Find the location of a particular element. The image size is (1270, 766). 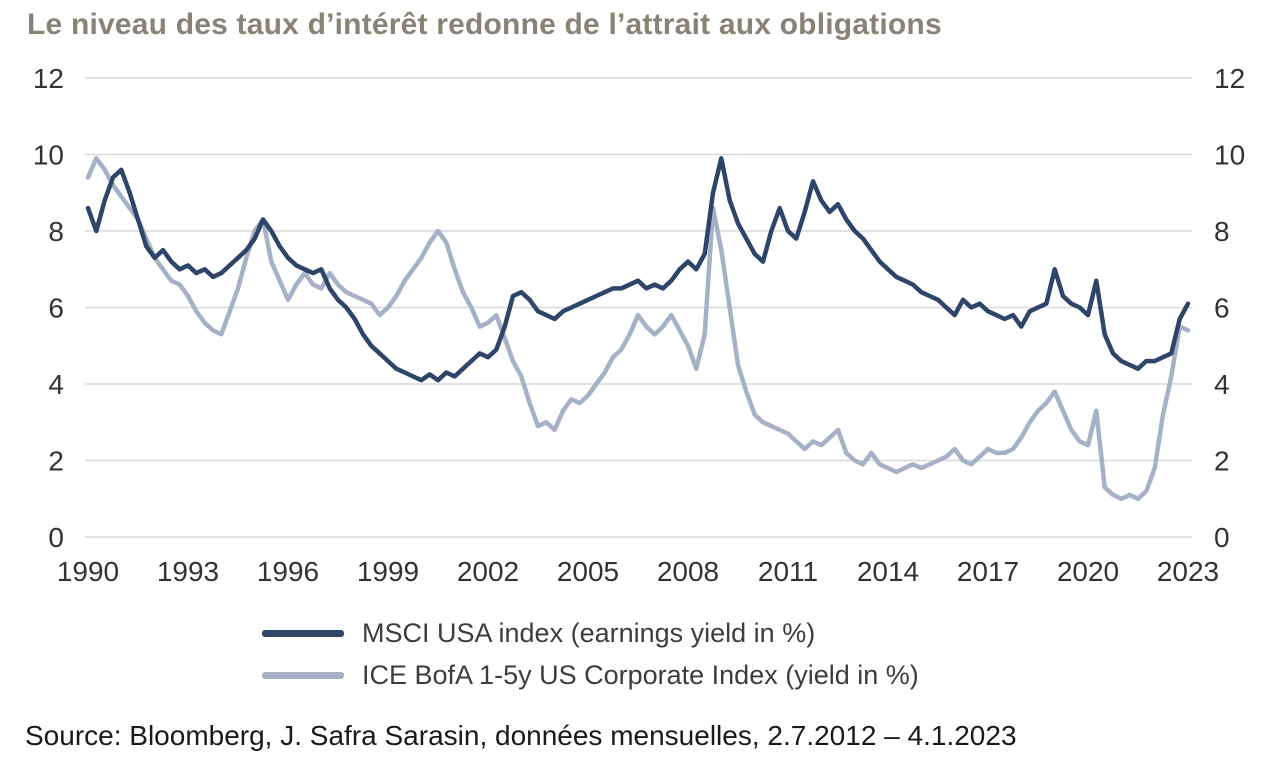

svg-text: 1999 is located at coordinates (388, 571).